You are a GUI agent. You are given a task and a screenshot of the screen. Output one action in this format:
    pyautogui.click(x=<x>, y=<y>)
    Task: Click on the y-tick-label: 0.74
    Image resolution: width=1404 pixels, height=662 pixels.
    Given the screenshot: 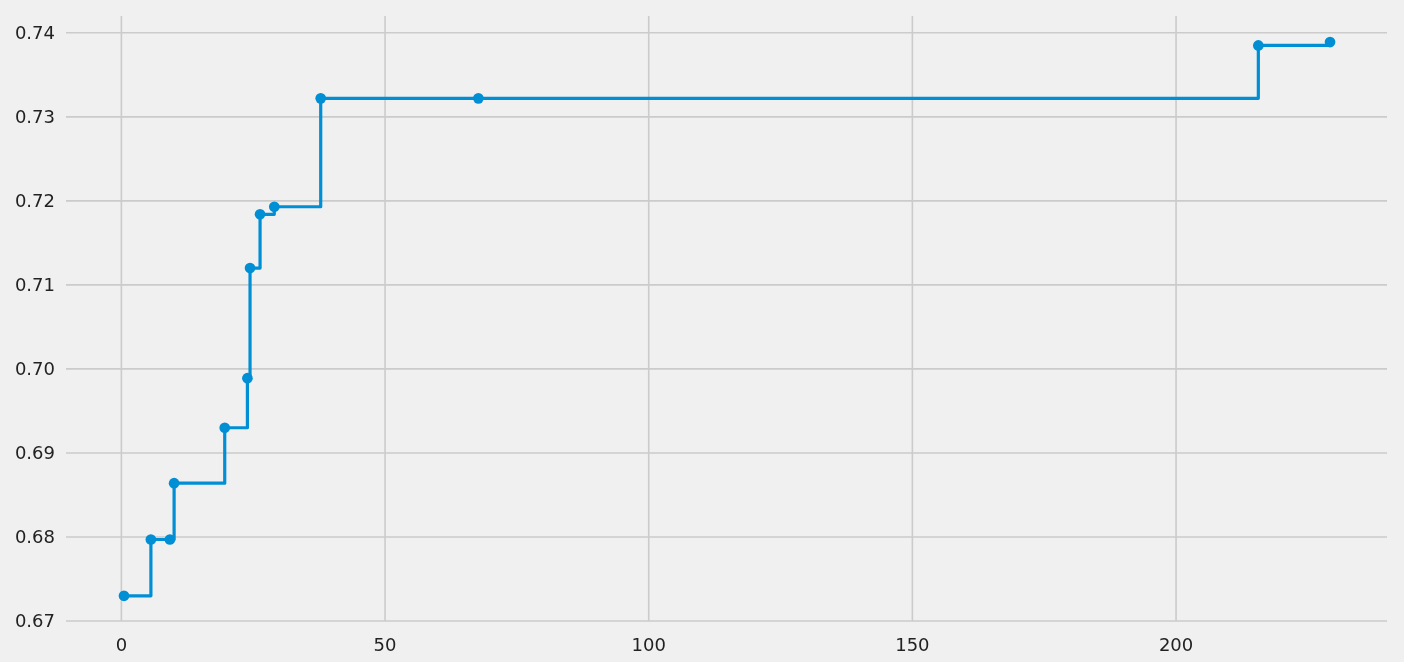 What is the action you would take?
    pyautogui.click(x=34, y=33)
    